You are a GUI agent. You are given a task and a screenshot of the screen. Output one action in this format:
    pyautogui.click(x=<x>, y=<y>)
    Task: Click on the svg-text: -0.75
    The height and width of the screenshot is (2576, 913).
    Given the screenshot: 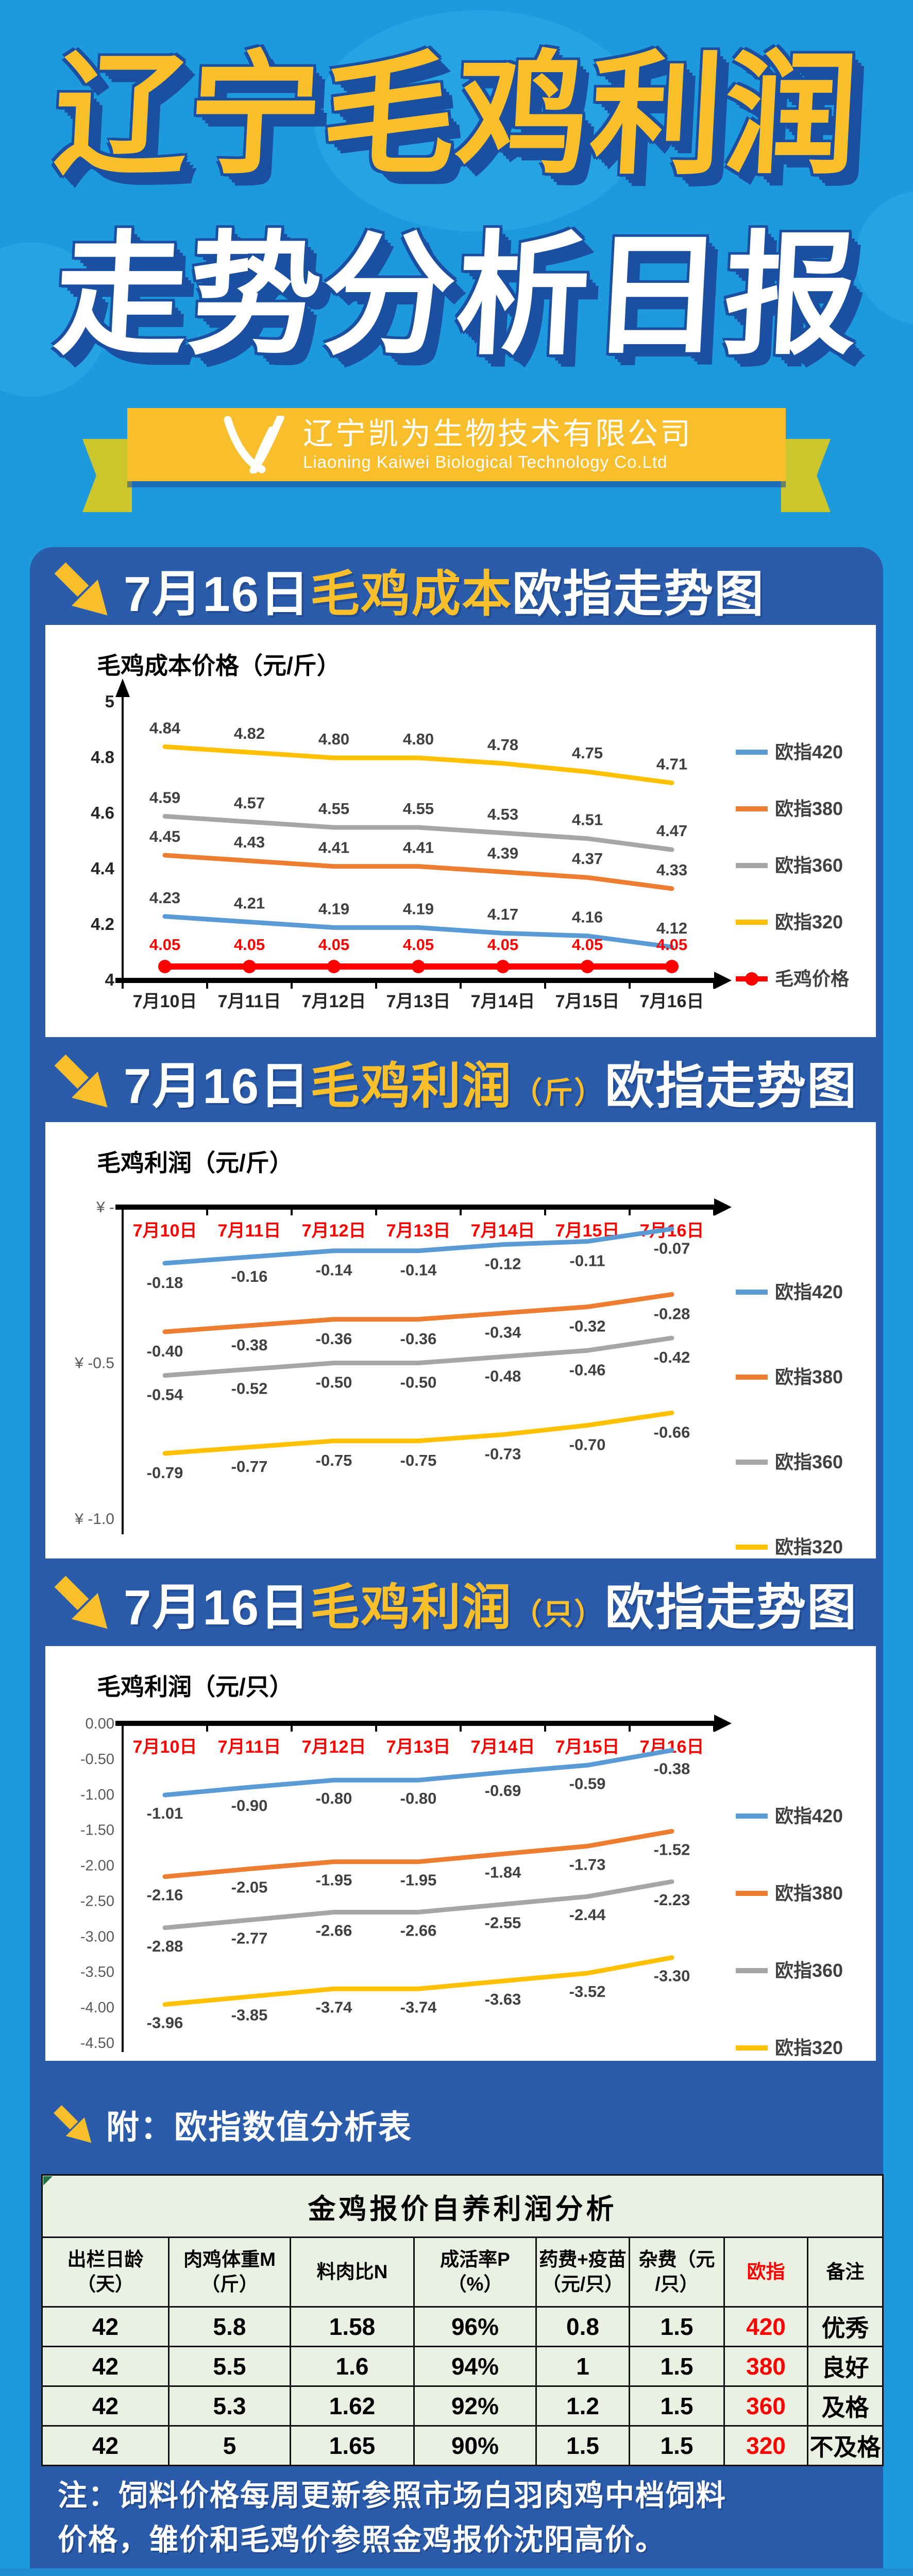 What is the action you would take?
    pyautogui.click(x=419, y=1460)
    